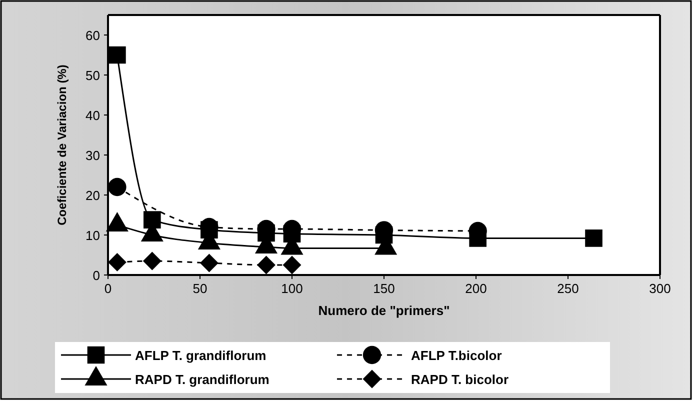 The width and height of the screenshot is (700, 404). What do you see at coordinates (108, 288) in the screenshot?
I see `x-tick-label: 0` at bounding box center [108, 288].